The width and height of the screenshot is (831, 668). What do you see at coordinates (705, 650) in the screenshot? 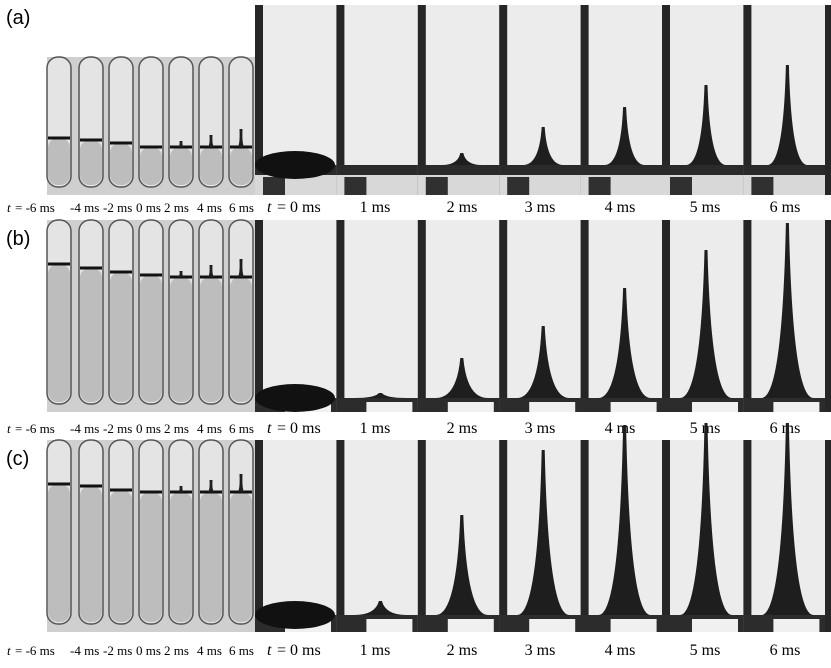
I see `large-time-label: 5 ms` at bounding box center [705, 650].